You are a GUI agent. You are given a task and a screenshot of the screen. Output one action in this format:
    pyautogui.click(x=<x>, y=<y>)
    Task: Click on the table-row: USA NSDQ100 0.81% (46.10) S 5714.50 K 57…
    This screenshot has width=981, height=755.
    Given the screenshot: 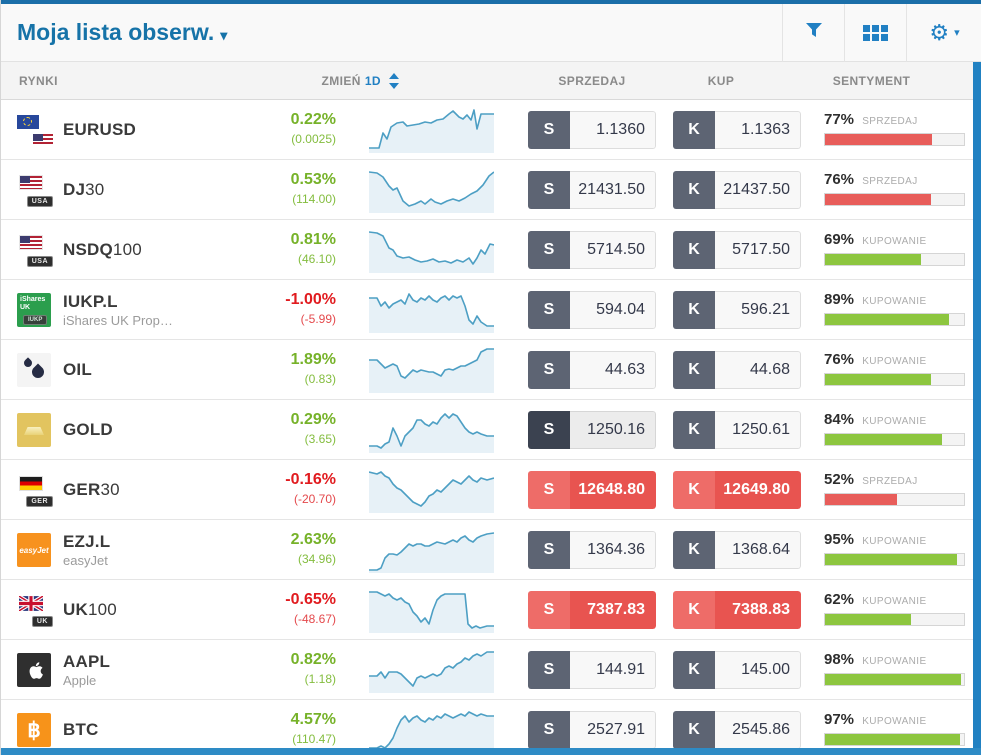 What is the action you would take?
    pyautogui.click(x=487, y=250)
    